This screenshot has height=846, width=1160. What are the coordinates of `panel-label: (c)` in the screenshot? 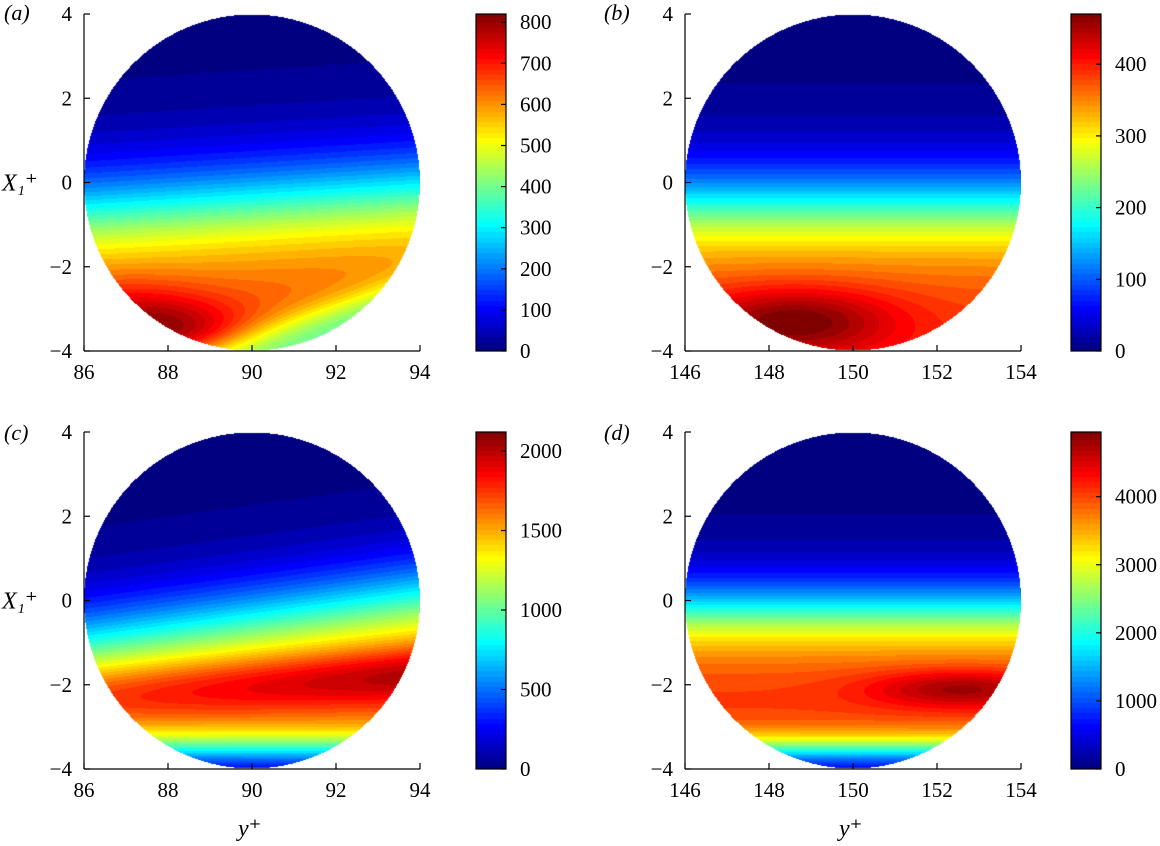 It's located at (16, 432).